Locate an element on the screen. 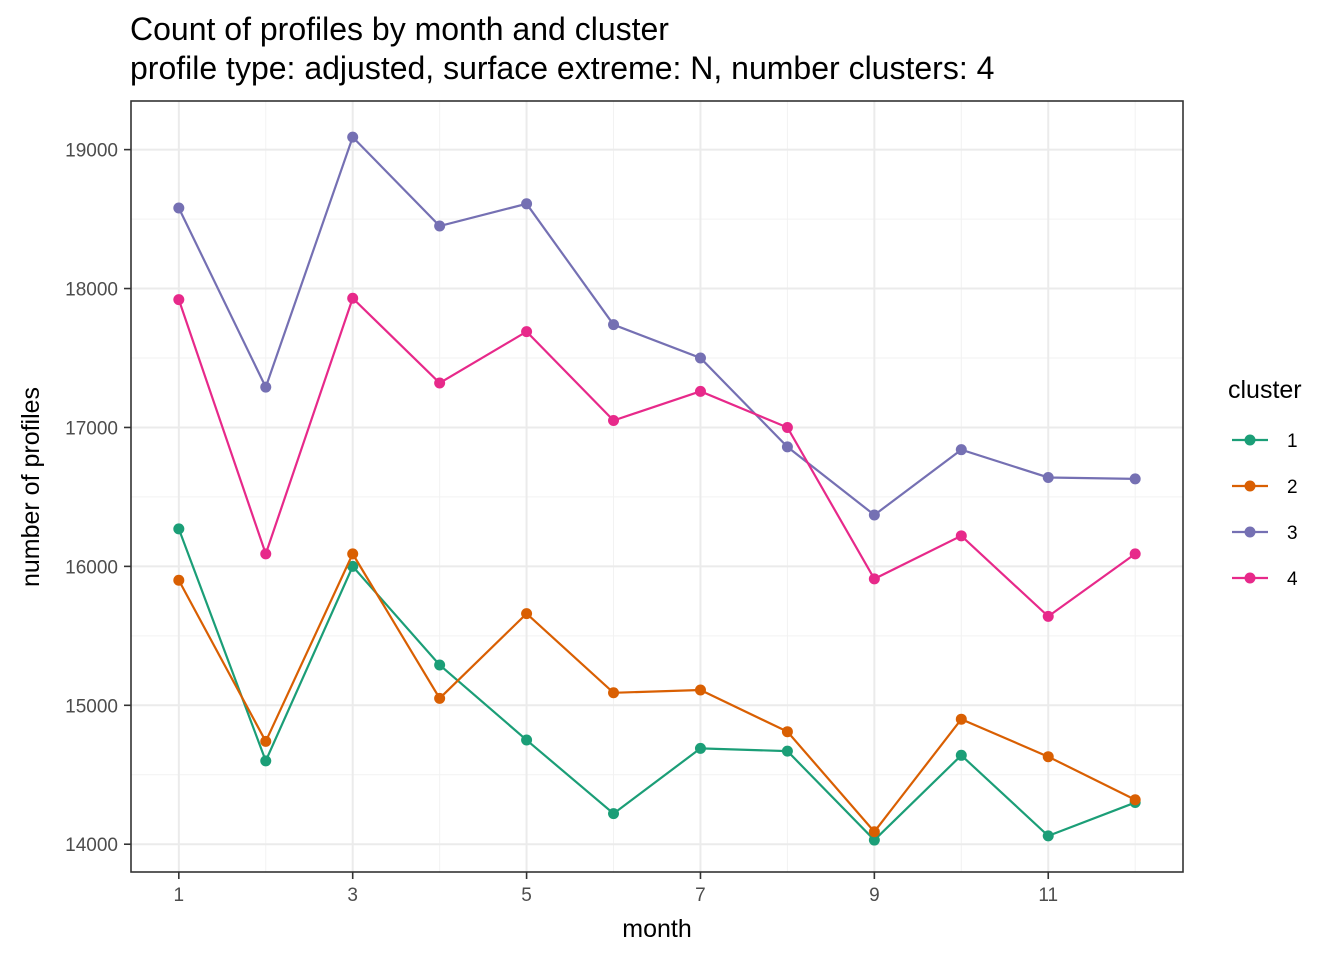 The height and width of the screenshot is (960, 1344). x-axis: 1 3 5 7 9 11 is located at coordinates (616, 889).